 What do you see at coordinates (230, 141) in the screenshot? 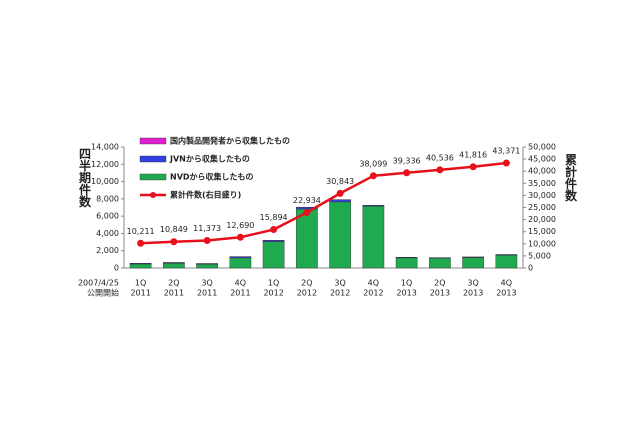
I see `legend-label: 国内製品開発者から収集したもの` at bounding box center [230, 141].